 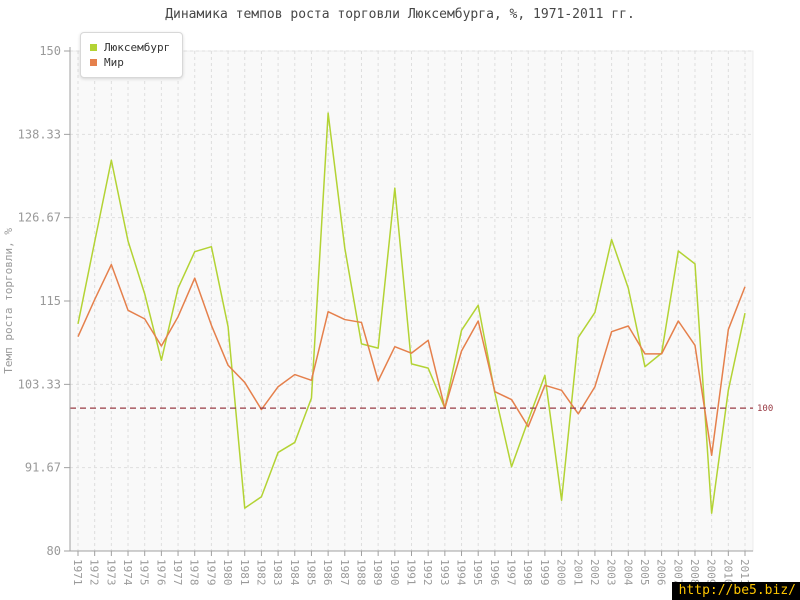 I want to click on svg-text: 1983, so click(x=277, y=572).